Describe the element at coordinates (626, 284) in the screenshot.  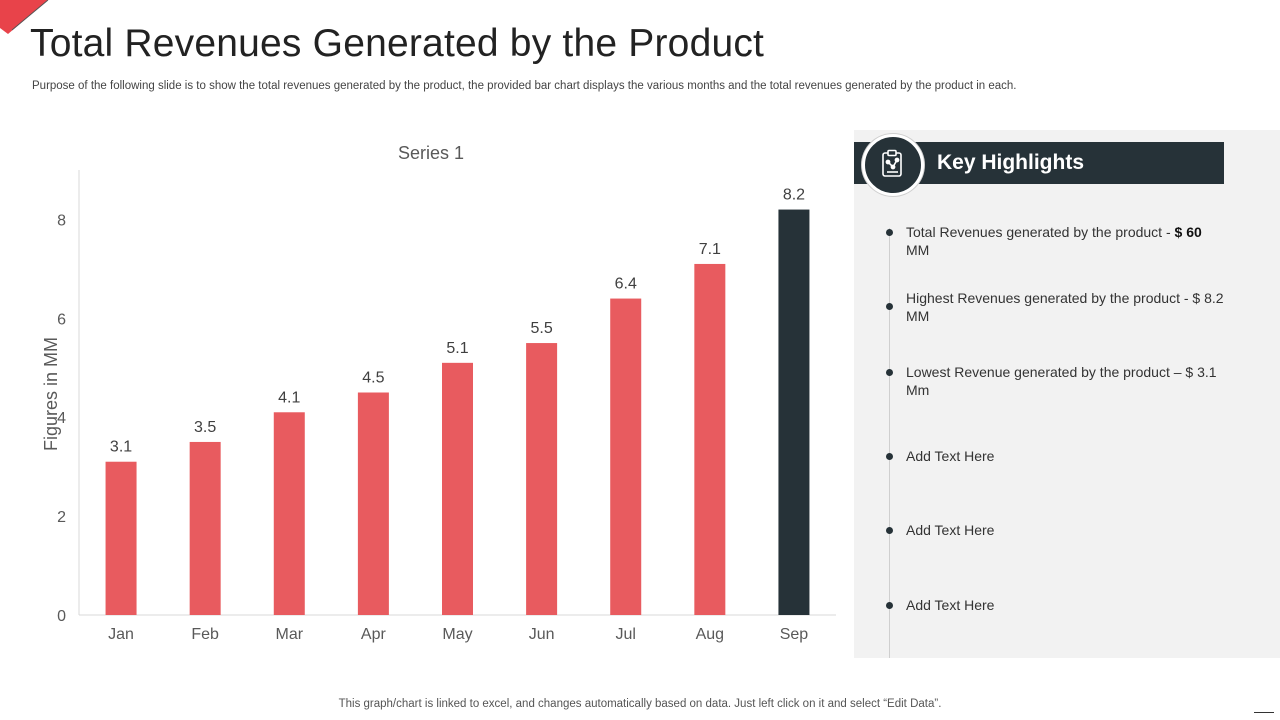
I see `data-label: 6.4` at that location.